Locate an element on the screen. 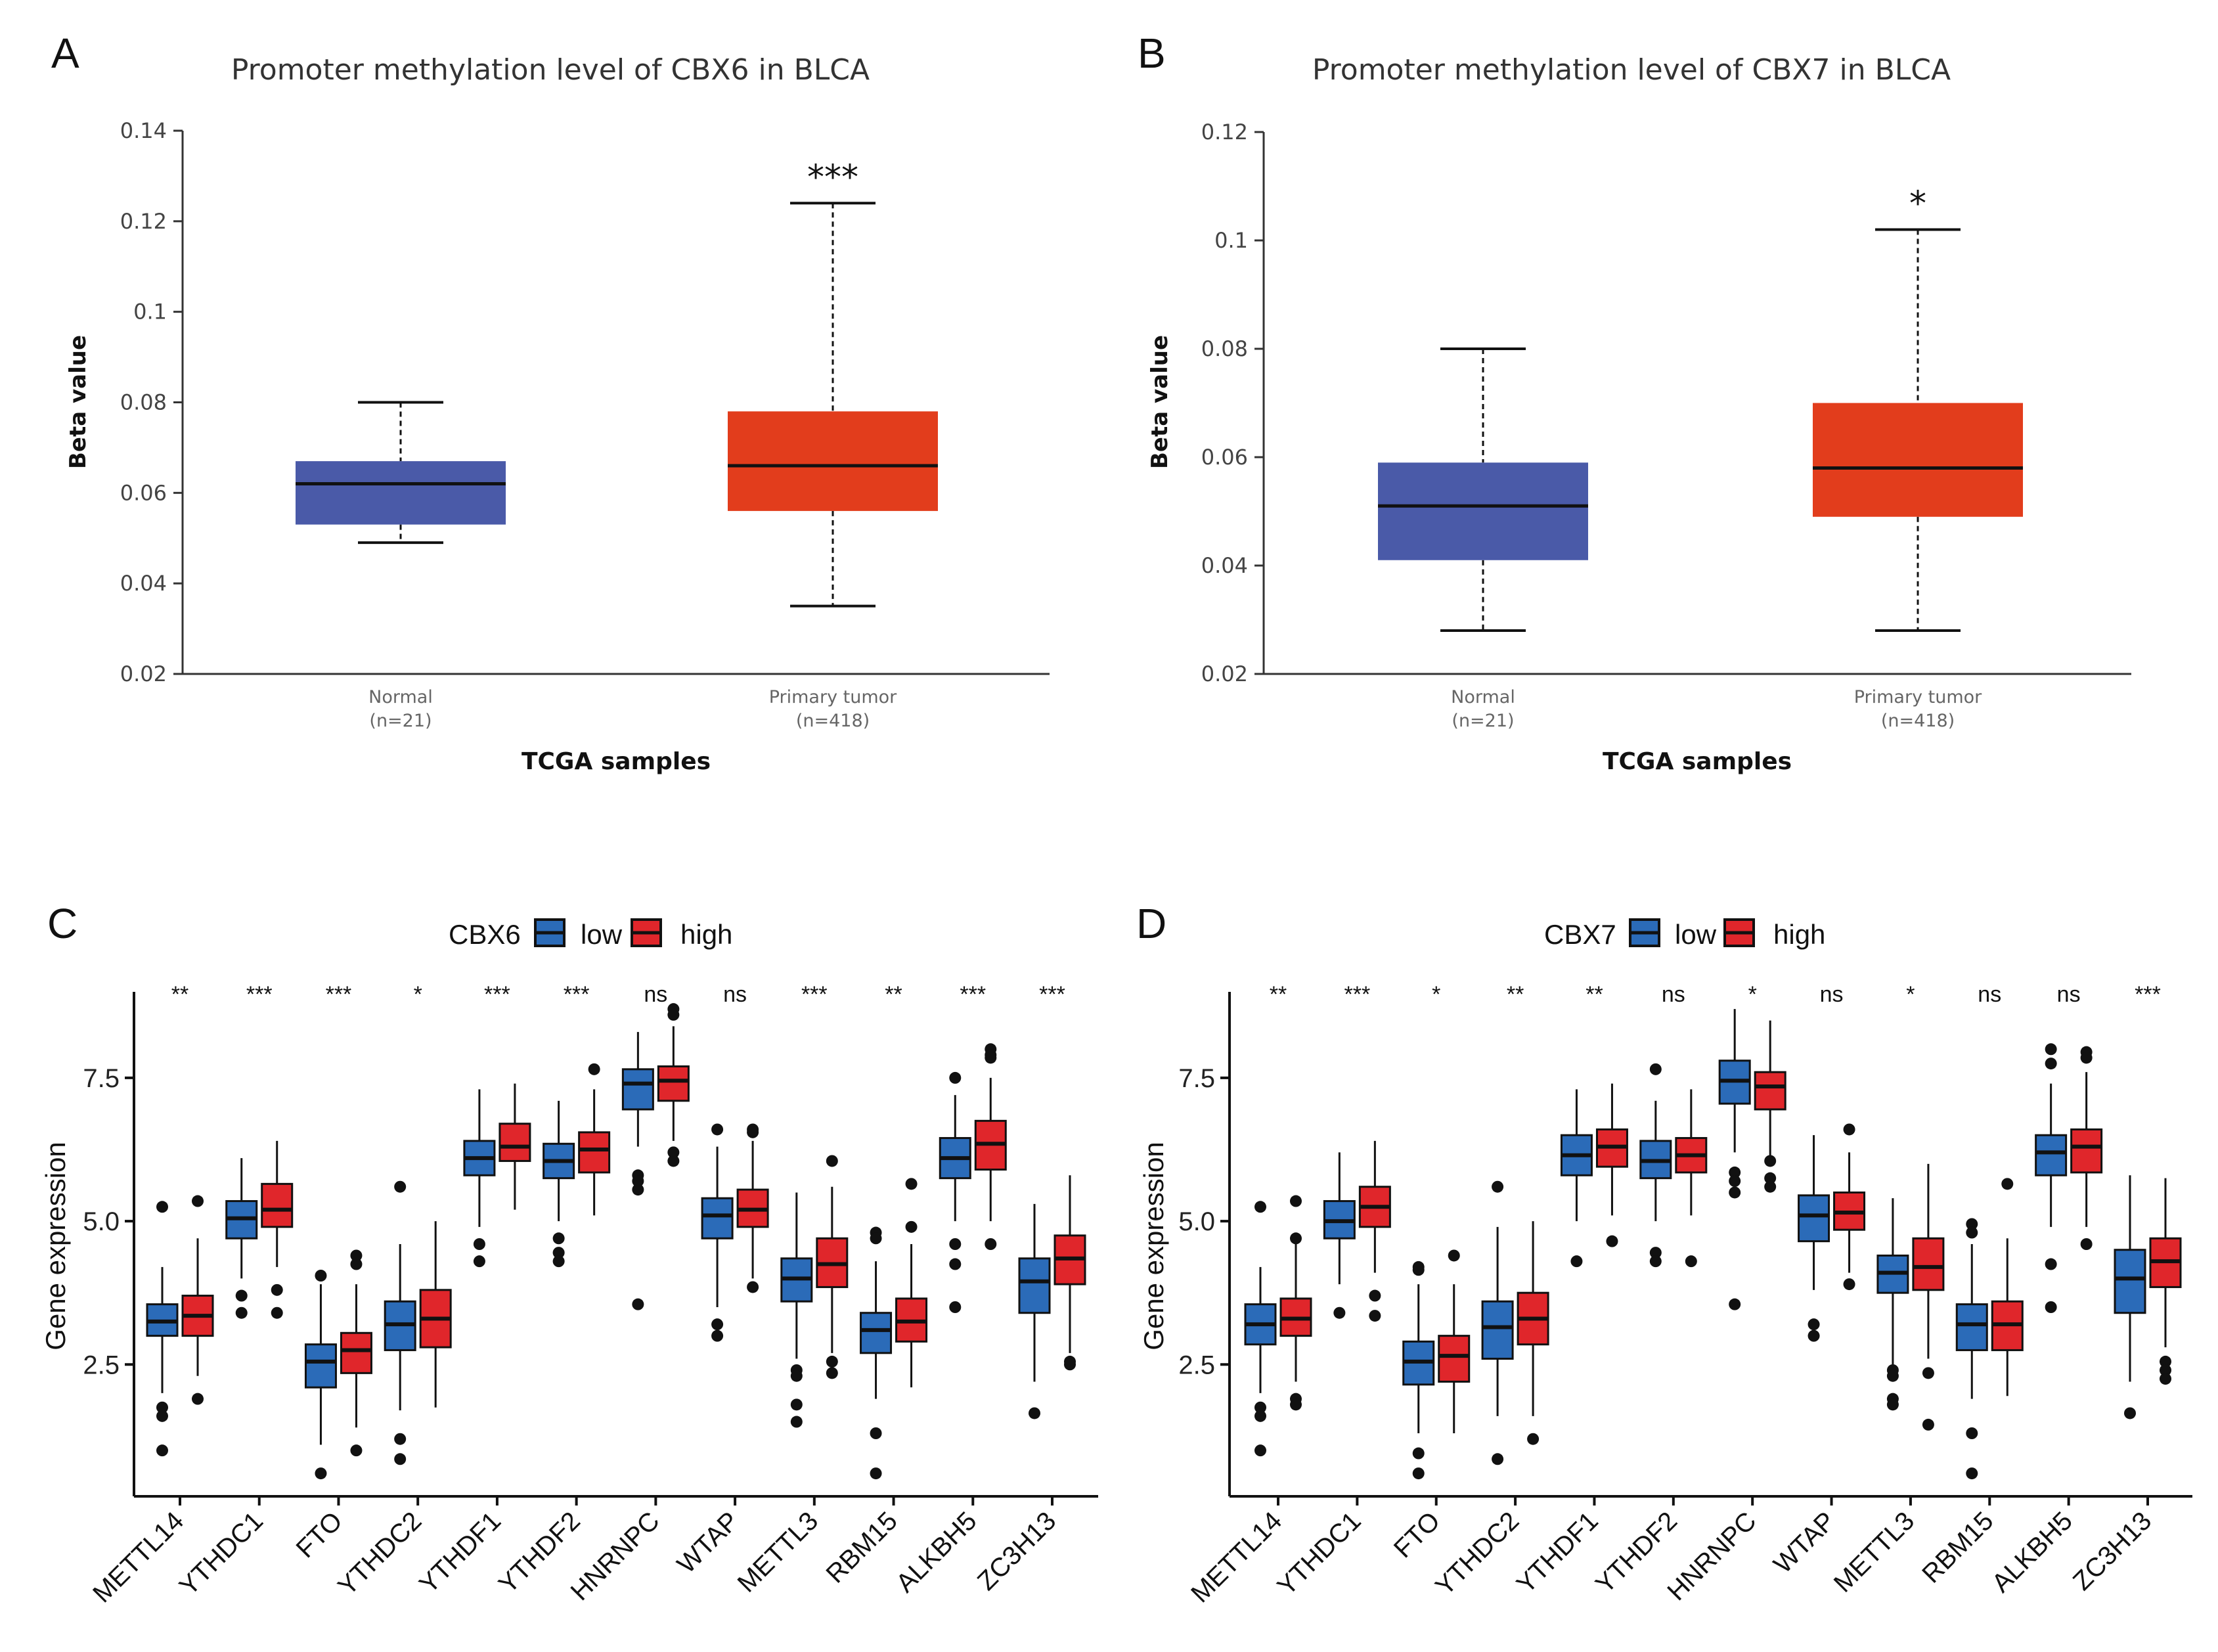  x-tick-label: YTHDC1 is located at coordinates (221, 1553).